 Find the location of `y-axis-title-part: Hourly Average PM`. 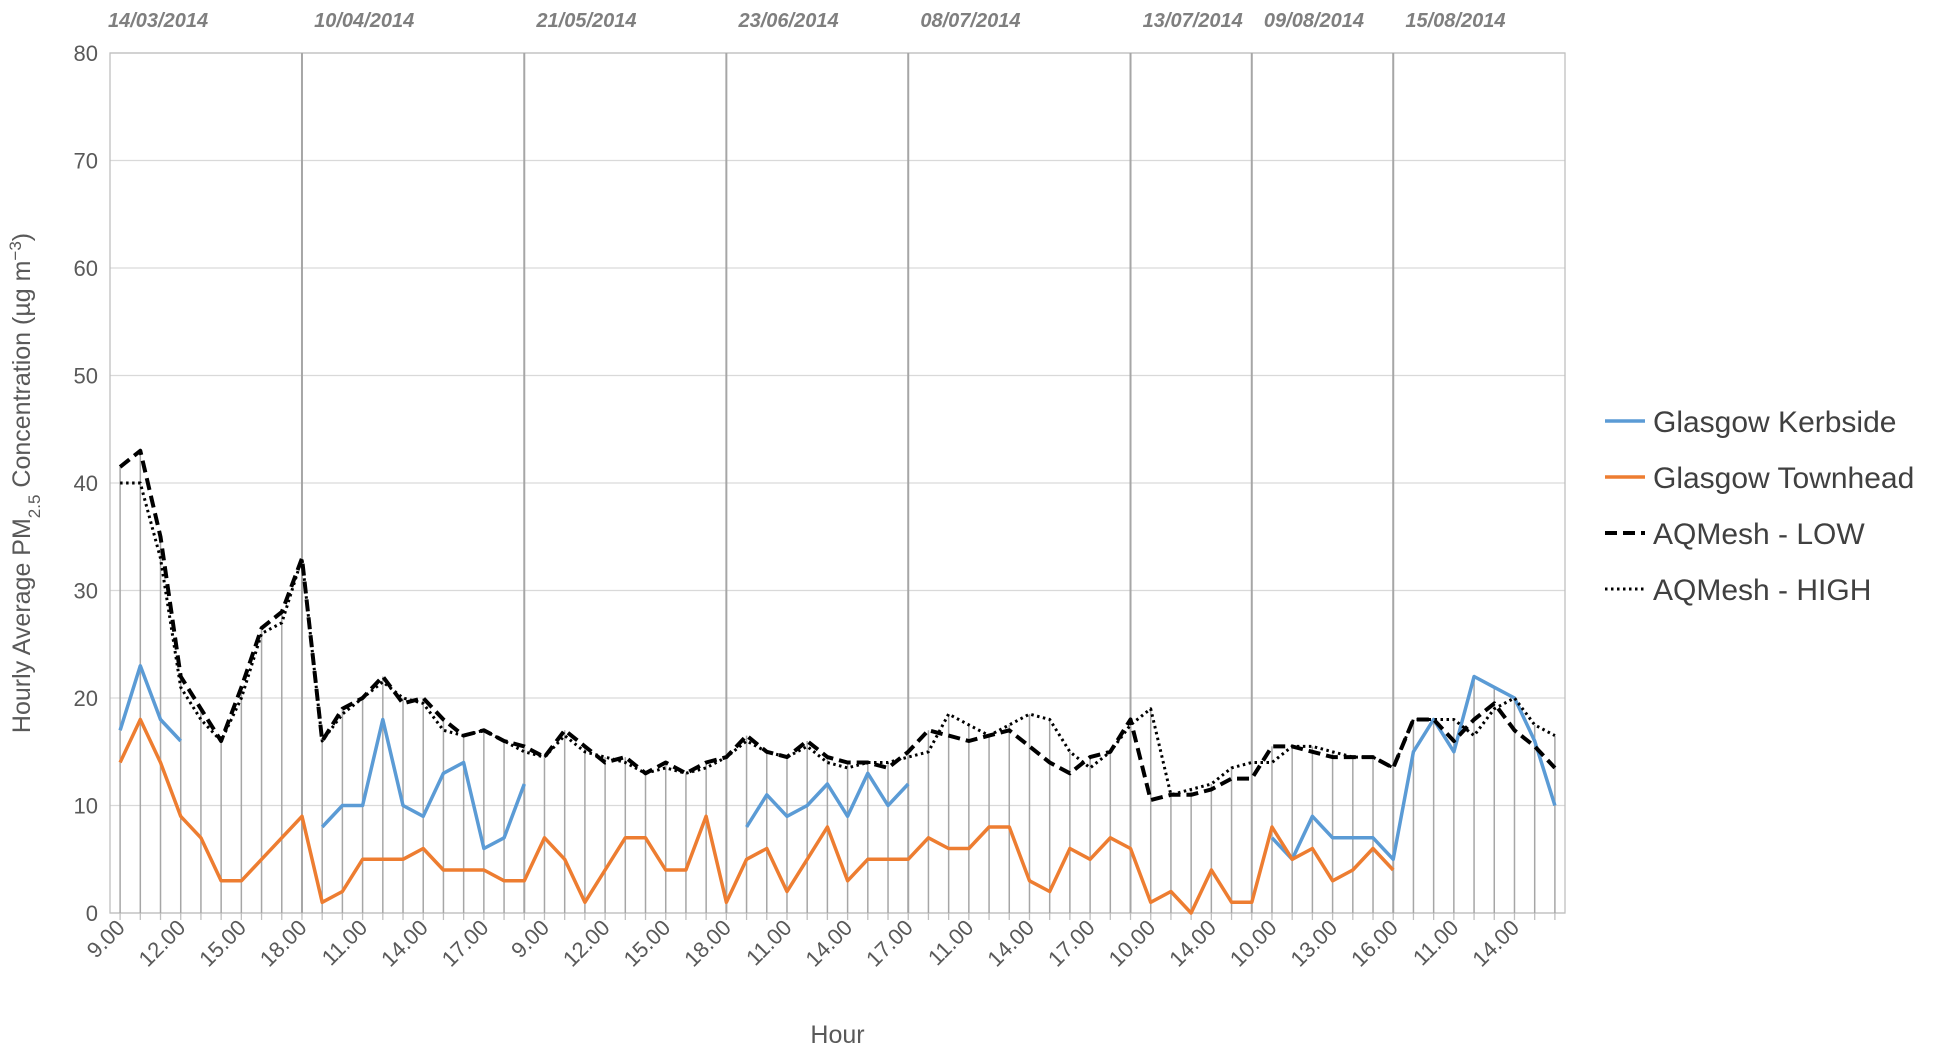

y-axis-title-part: Hourly Average PM is located at coordinates (22, 625).